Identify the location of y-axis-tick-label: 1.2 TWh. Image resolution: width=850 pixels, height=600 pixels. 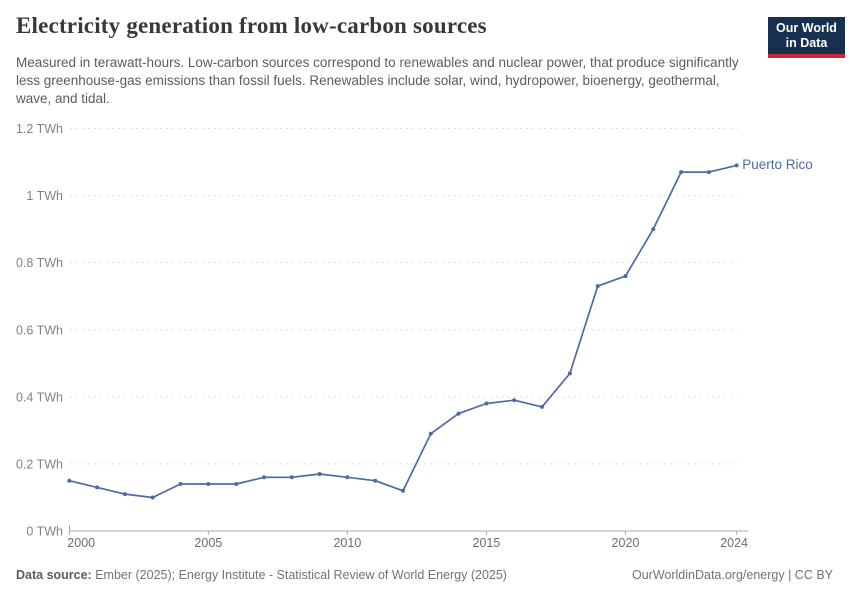
(39, 129).